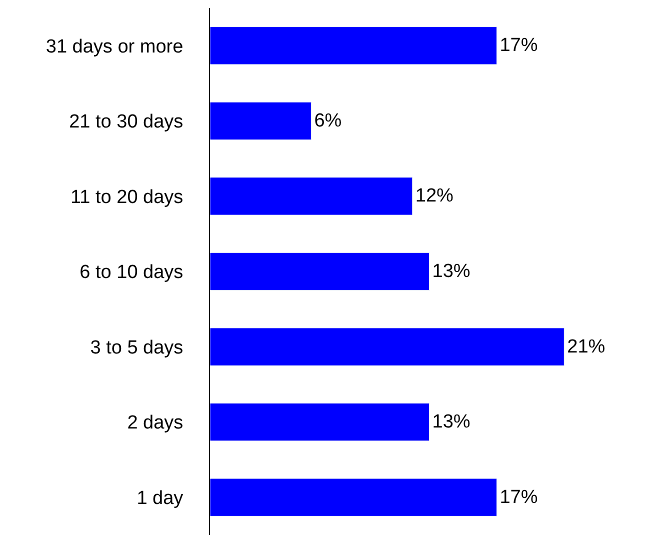  What do you see at coordinates (137, 347) in the screenshot?
I see `y-tick-label: 3 to 5 days` at bounding box center [137, 347].